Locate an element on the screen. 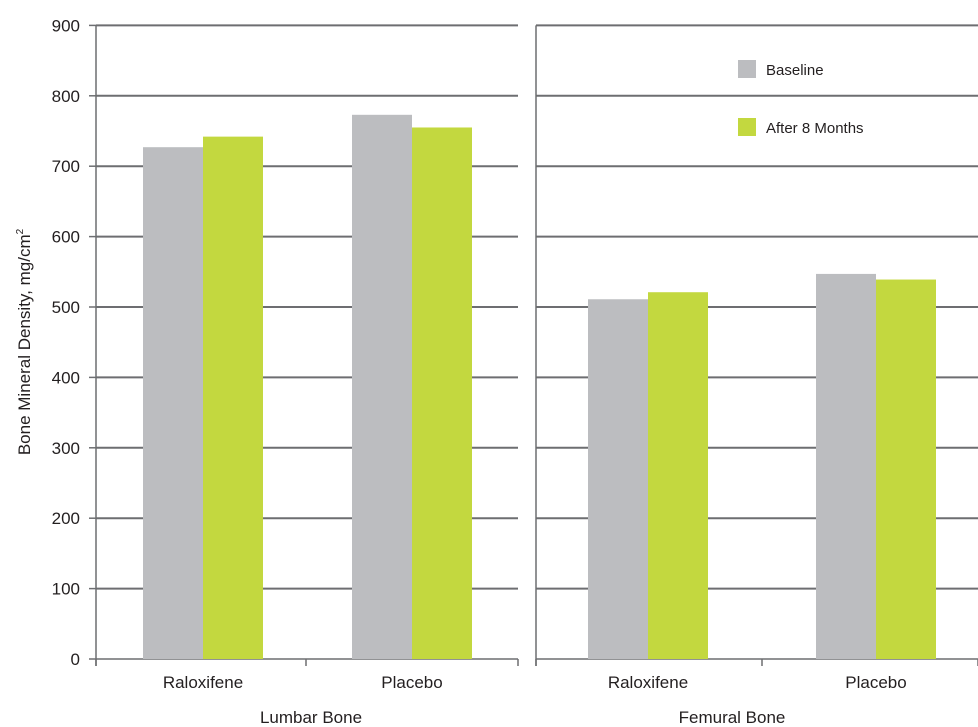 The image size is (978, 727). y-tick-label: 800 is located at coordinates (66, 96).